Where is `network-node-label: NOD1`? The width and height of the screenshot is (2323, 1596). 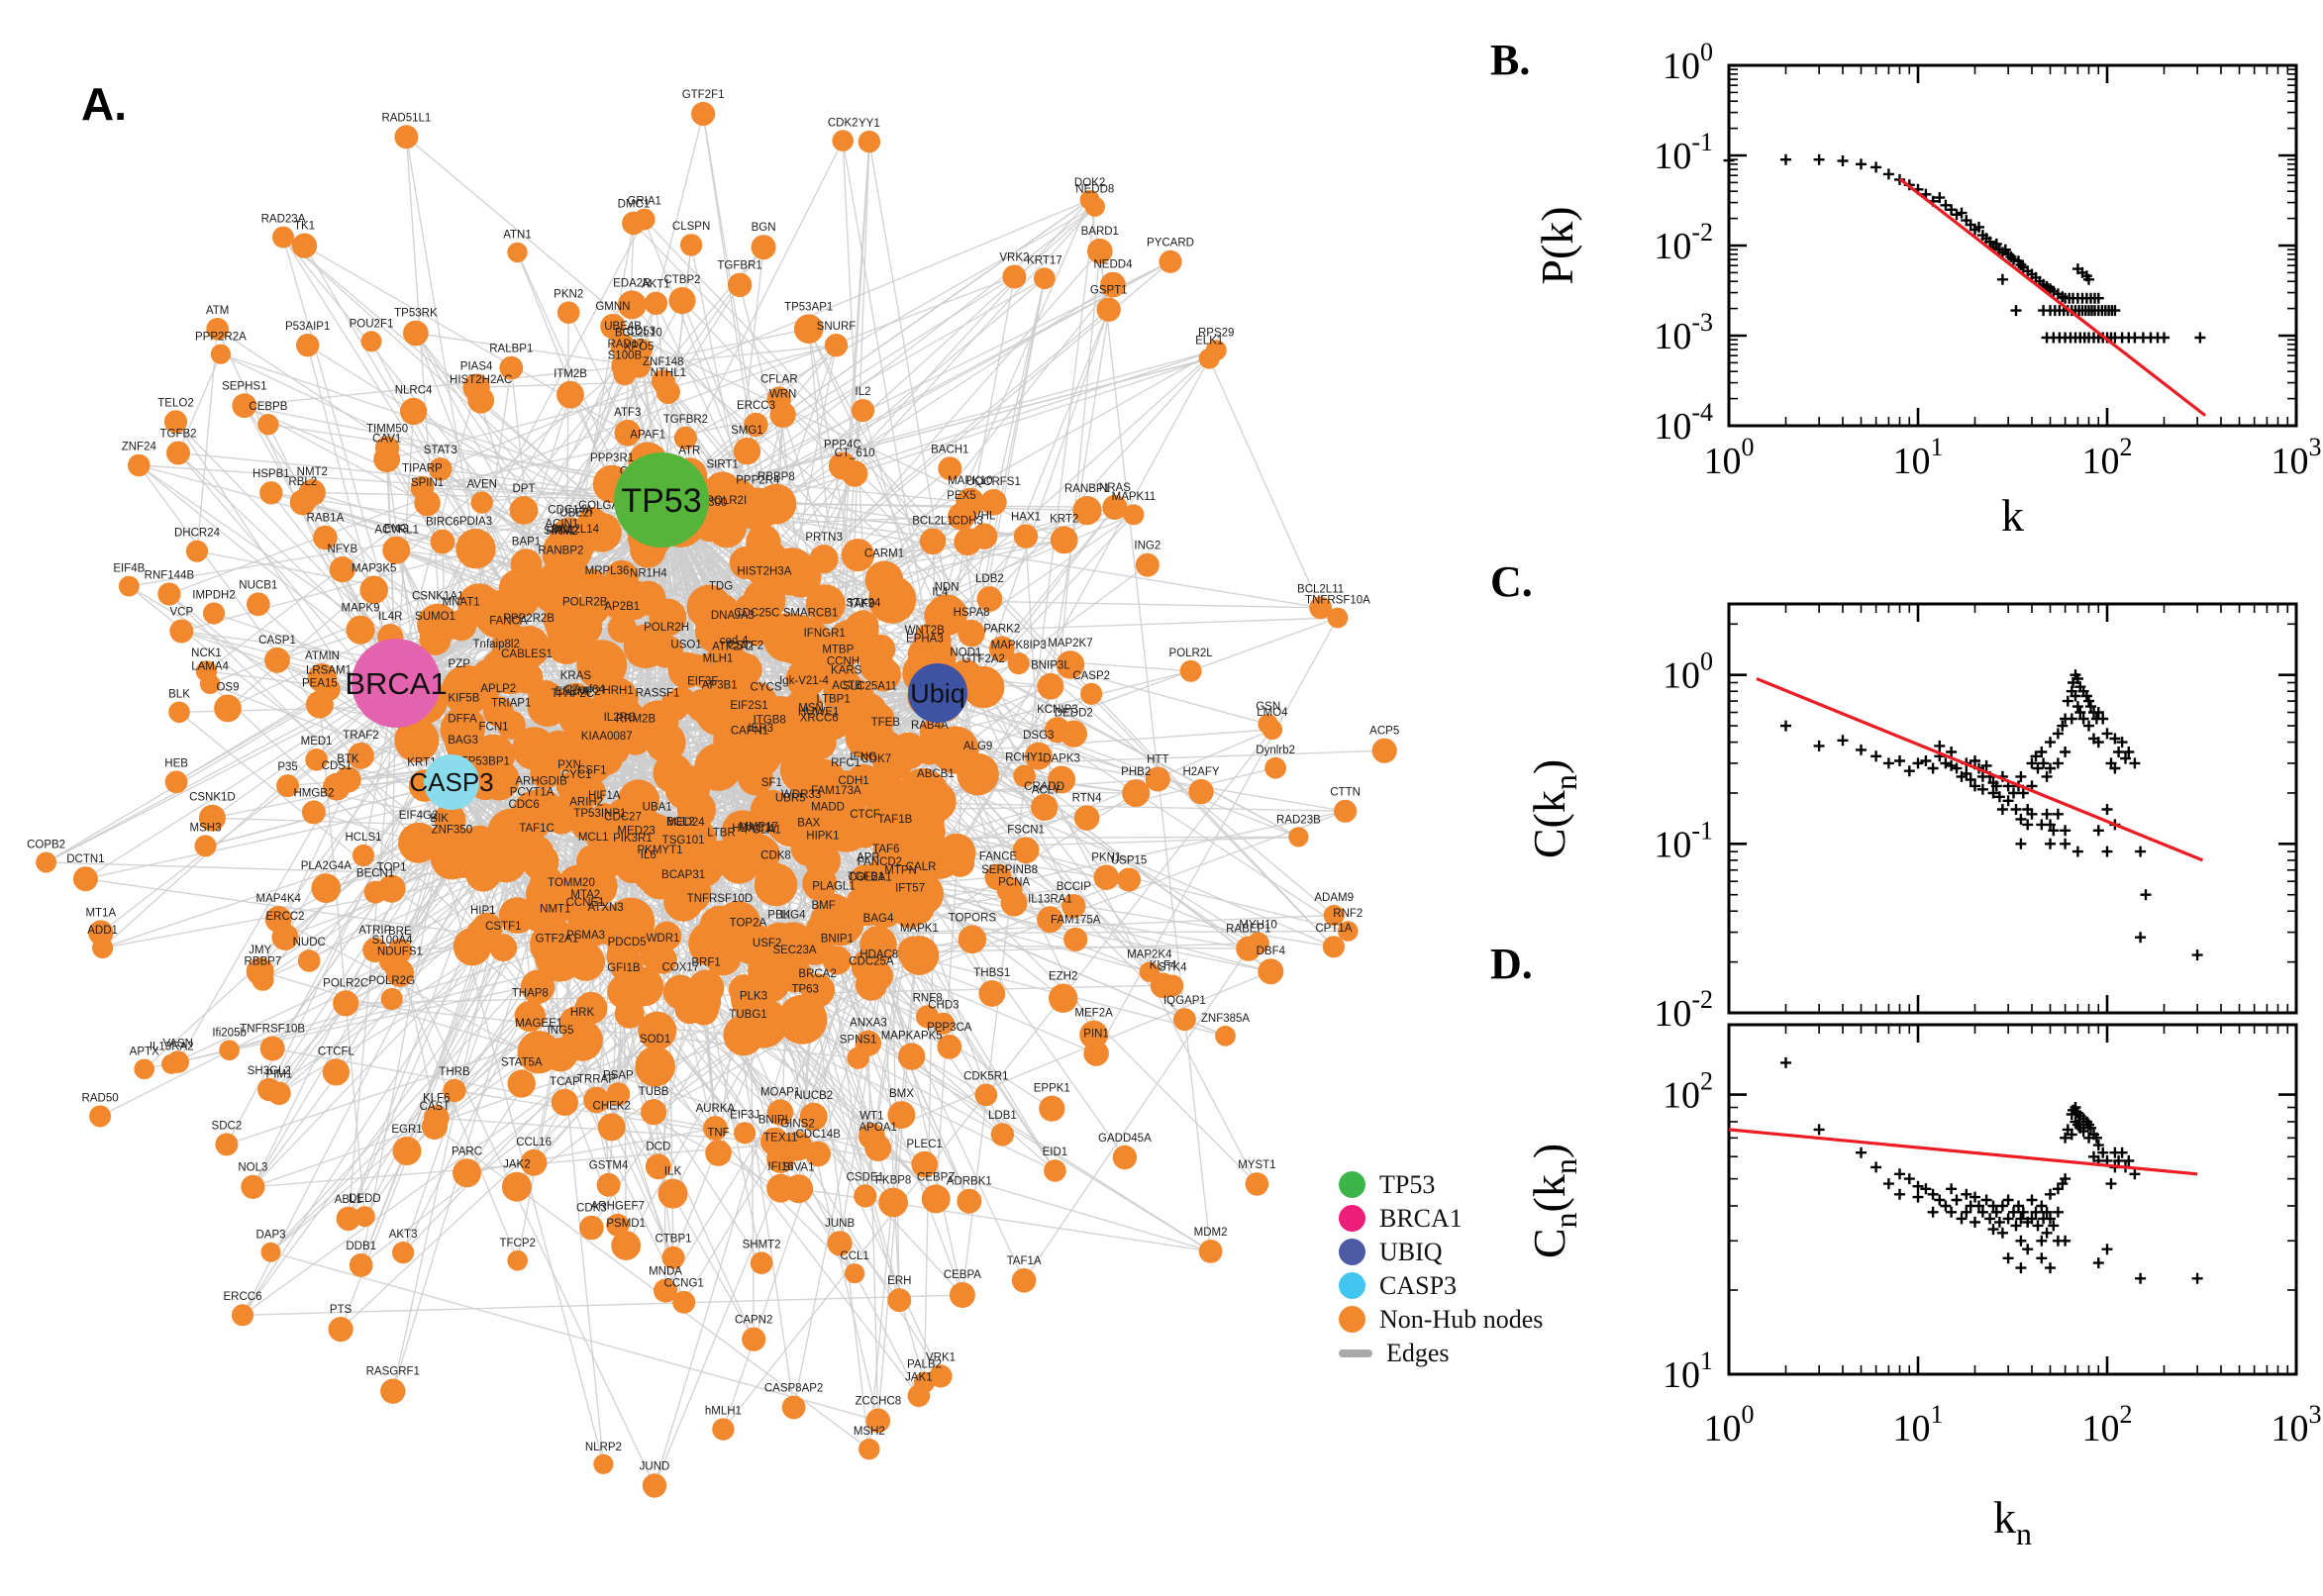
network-node-label: NOD1 is located at coordinates (965, 652).